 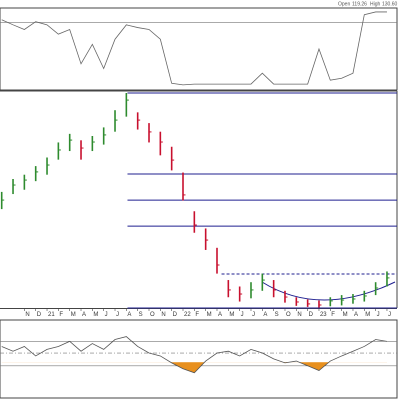 I want to click on x-tick-label: 23, so click(x=323, y=315).